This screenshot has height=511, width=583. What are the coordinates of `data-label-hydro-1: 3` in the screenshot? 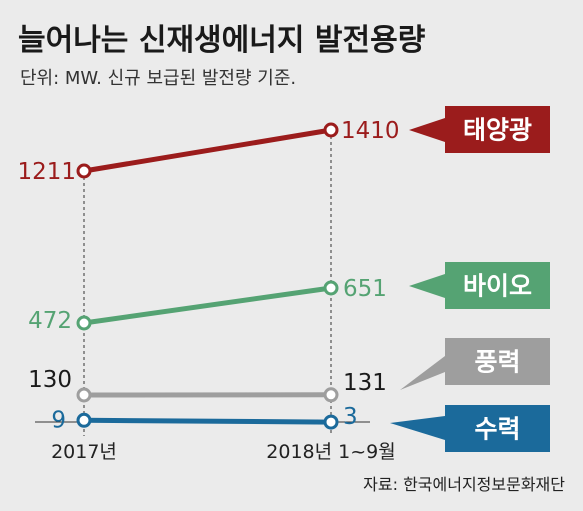 It's located at (350, 417).